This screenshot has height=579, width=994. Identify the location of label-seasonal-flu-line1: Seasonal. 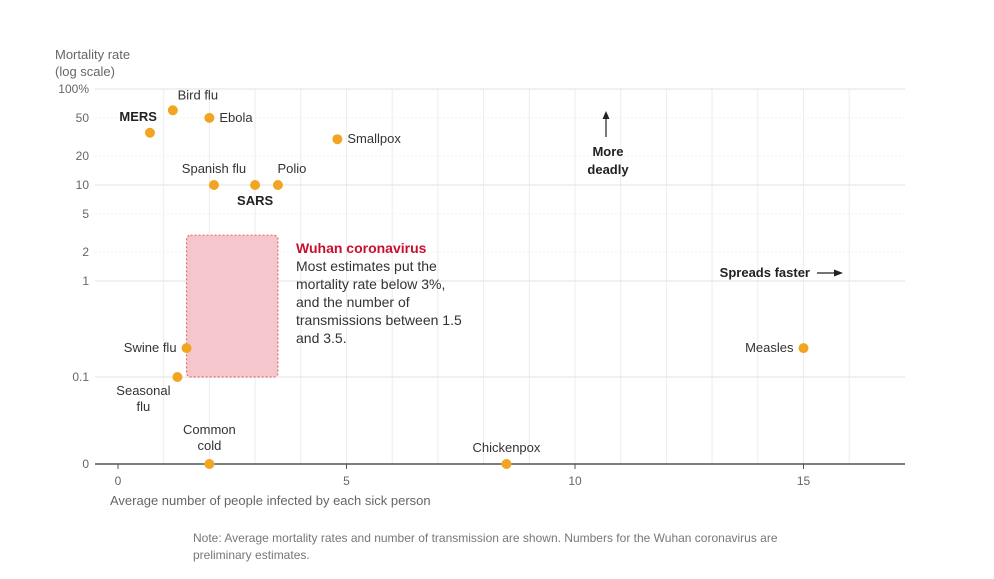
(143, 390).